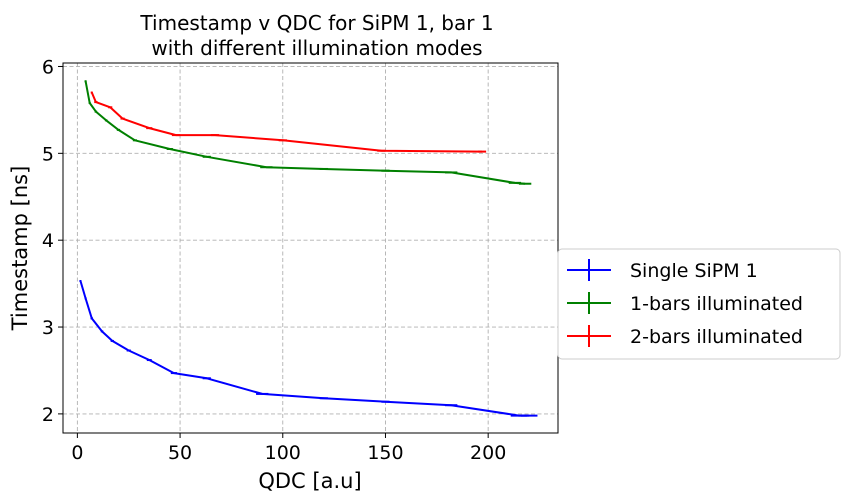 The height and width of the screenshot is (503, 851). I want to click on legend-item: 1-bars illuminated, so click(685, 303).